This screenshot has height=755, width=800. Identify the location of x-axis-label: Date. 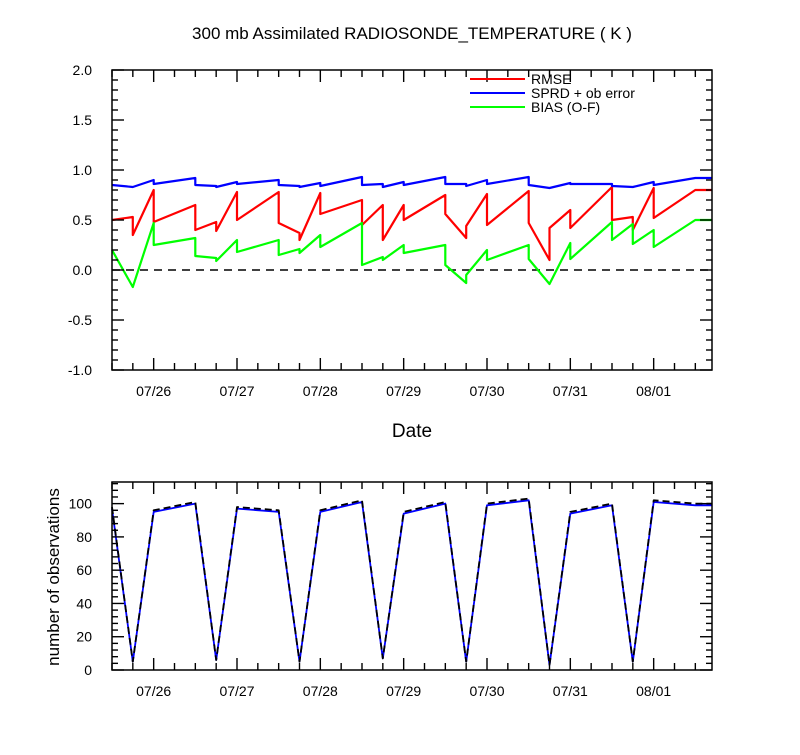
(412, 431).